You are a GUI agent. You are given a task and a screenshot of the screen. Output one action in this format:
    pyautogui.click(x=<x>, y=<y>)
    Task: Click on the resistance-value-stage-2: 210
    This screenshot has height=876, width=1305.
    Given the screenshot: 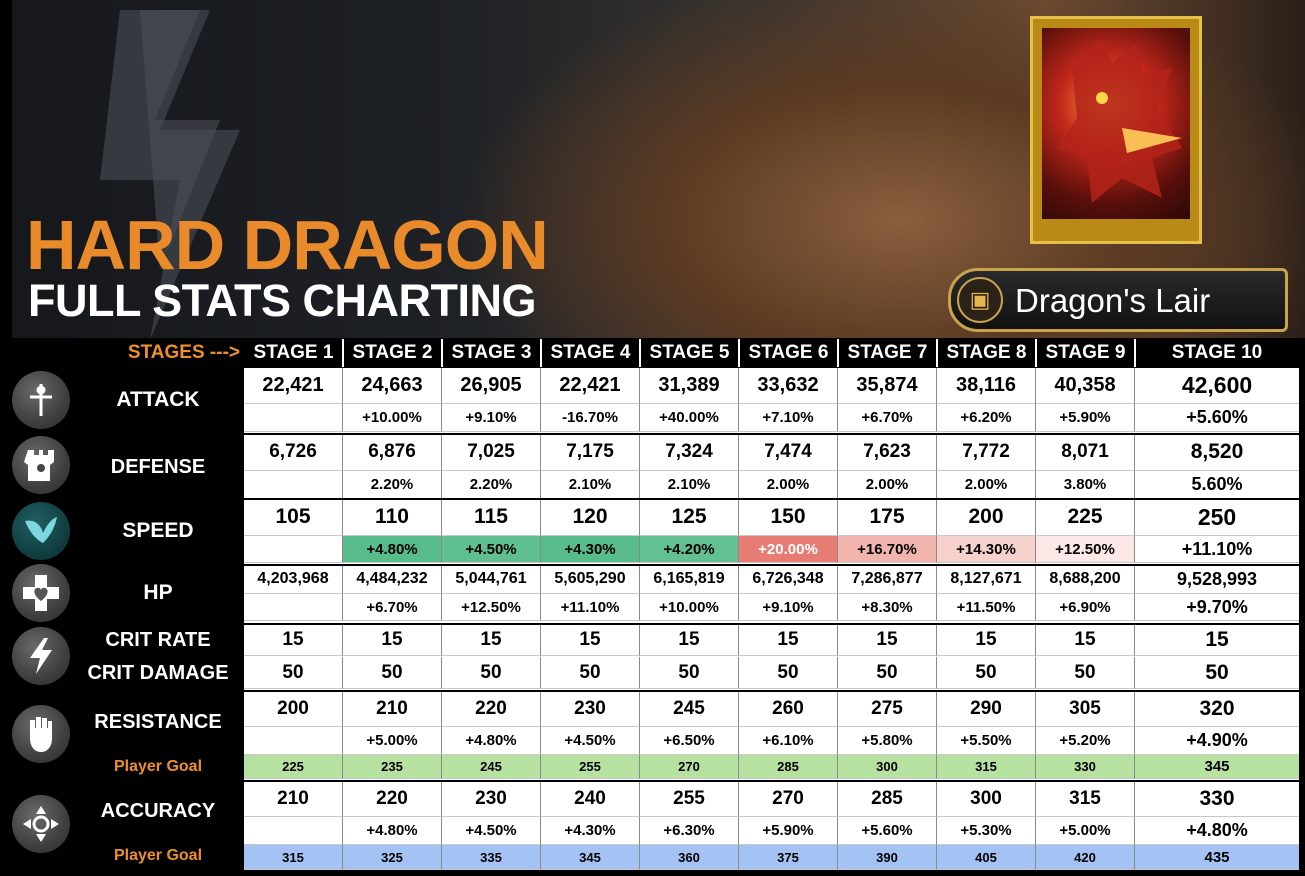 What is the action you would take?
    pyautogui.click(x=392, y=709)
    